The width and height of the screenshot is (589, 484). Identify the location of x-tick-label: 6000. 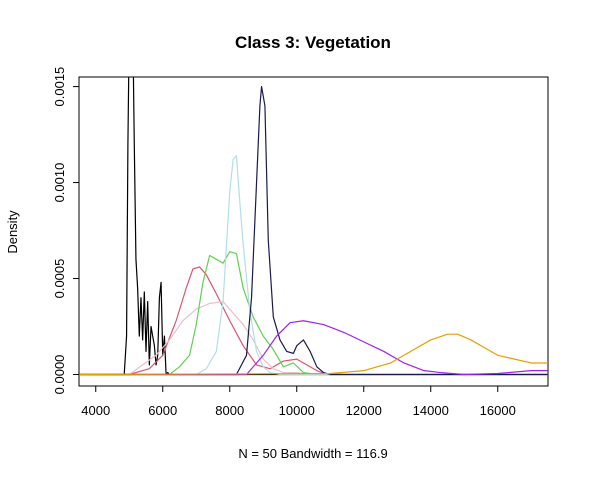
(162, 410).